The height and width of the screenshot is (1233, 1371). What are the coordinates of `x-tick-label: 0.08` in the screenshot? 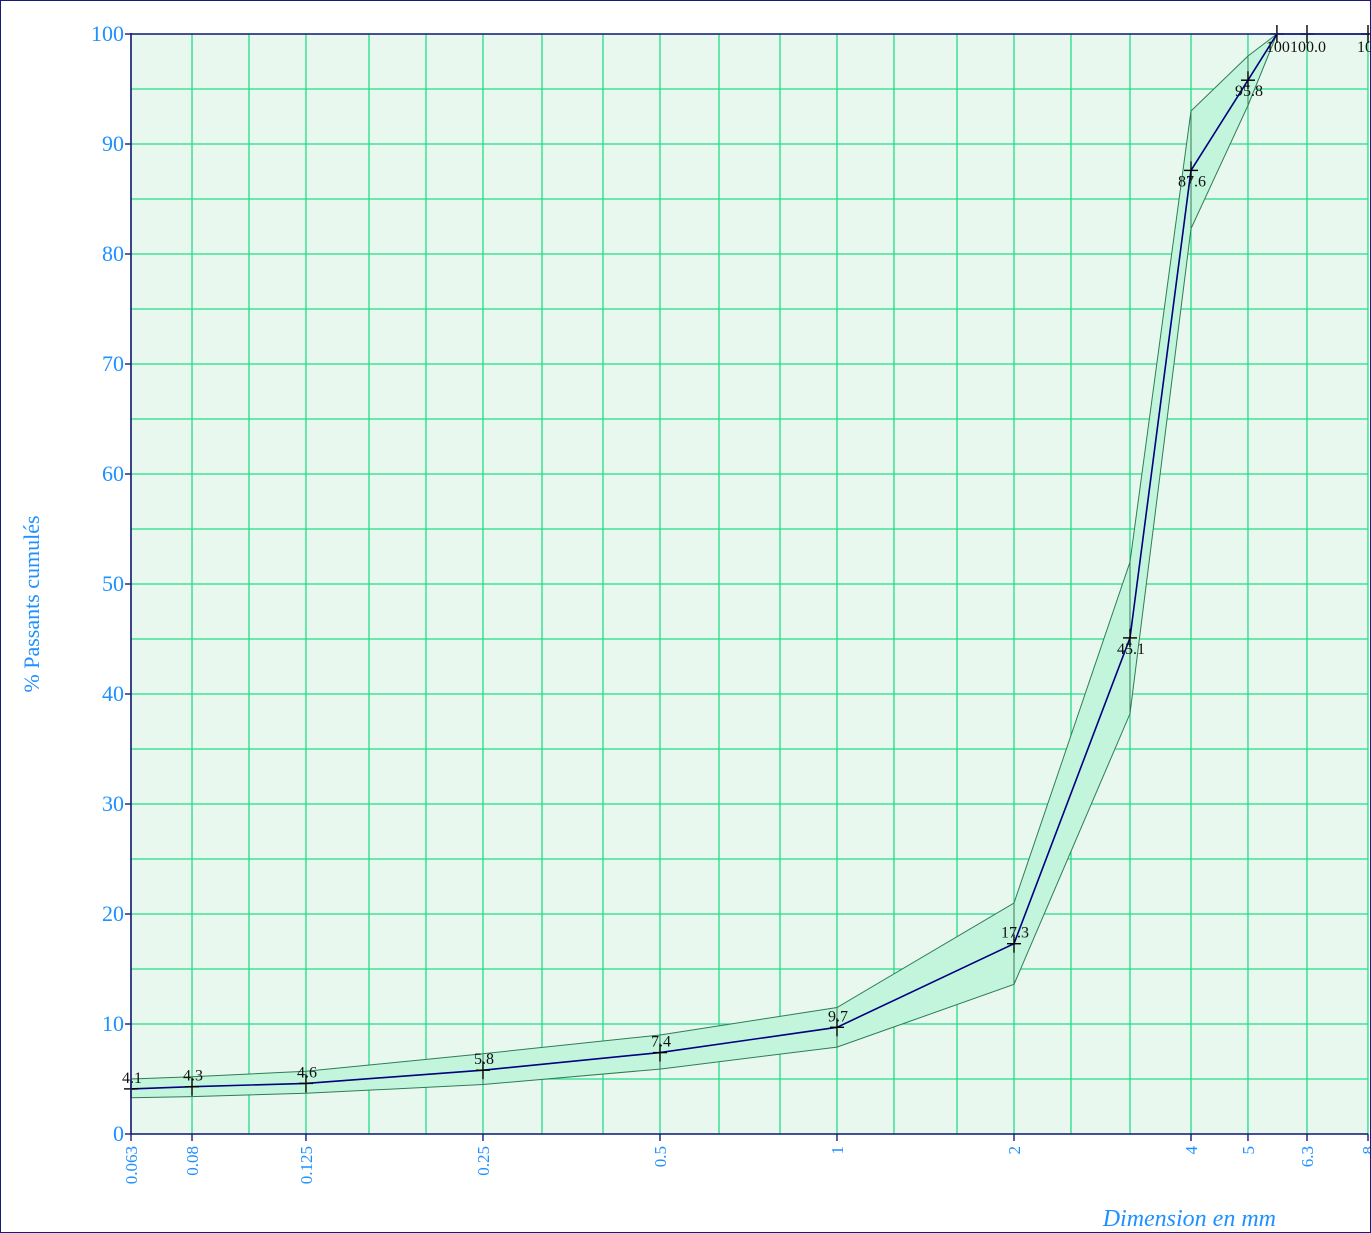 It's located at (192, 1161).